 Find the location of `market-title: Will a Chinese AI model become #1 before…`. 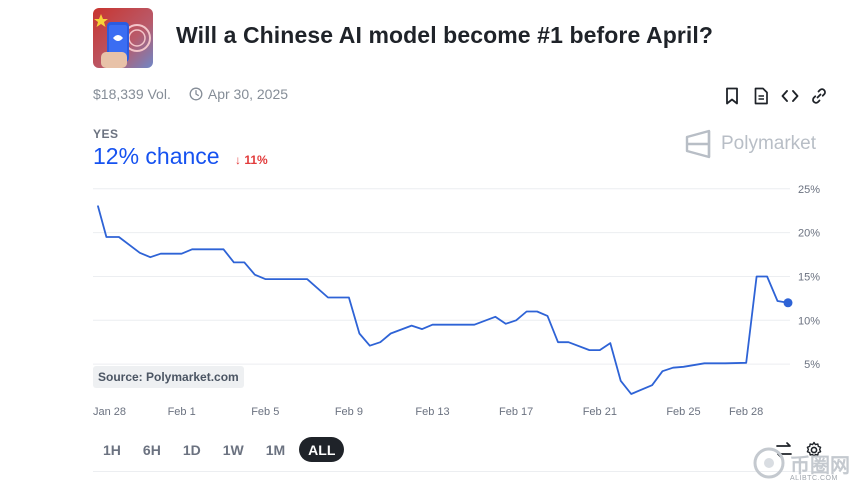

market-title: Will a Chinese AI model become #1 before… is located at coordinates (445, 35).